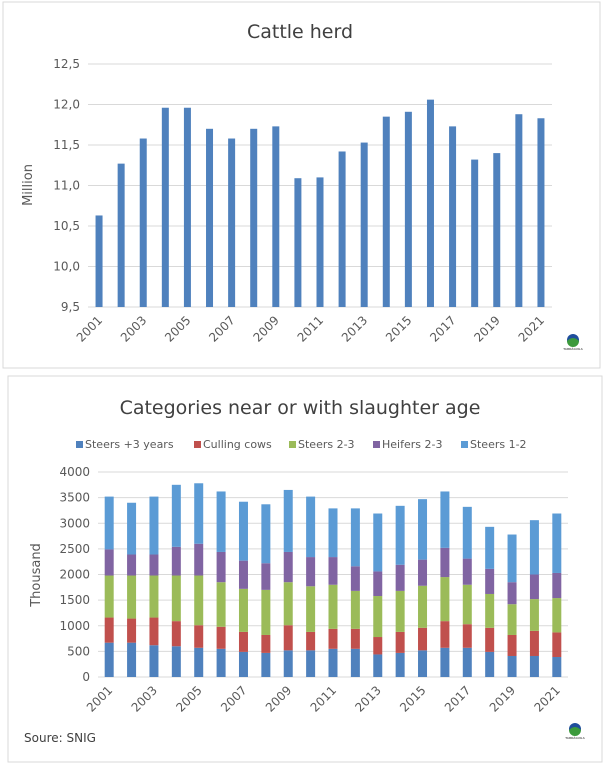  I want to click on legend-label: Steers +3 years, so click(129, 444).